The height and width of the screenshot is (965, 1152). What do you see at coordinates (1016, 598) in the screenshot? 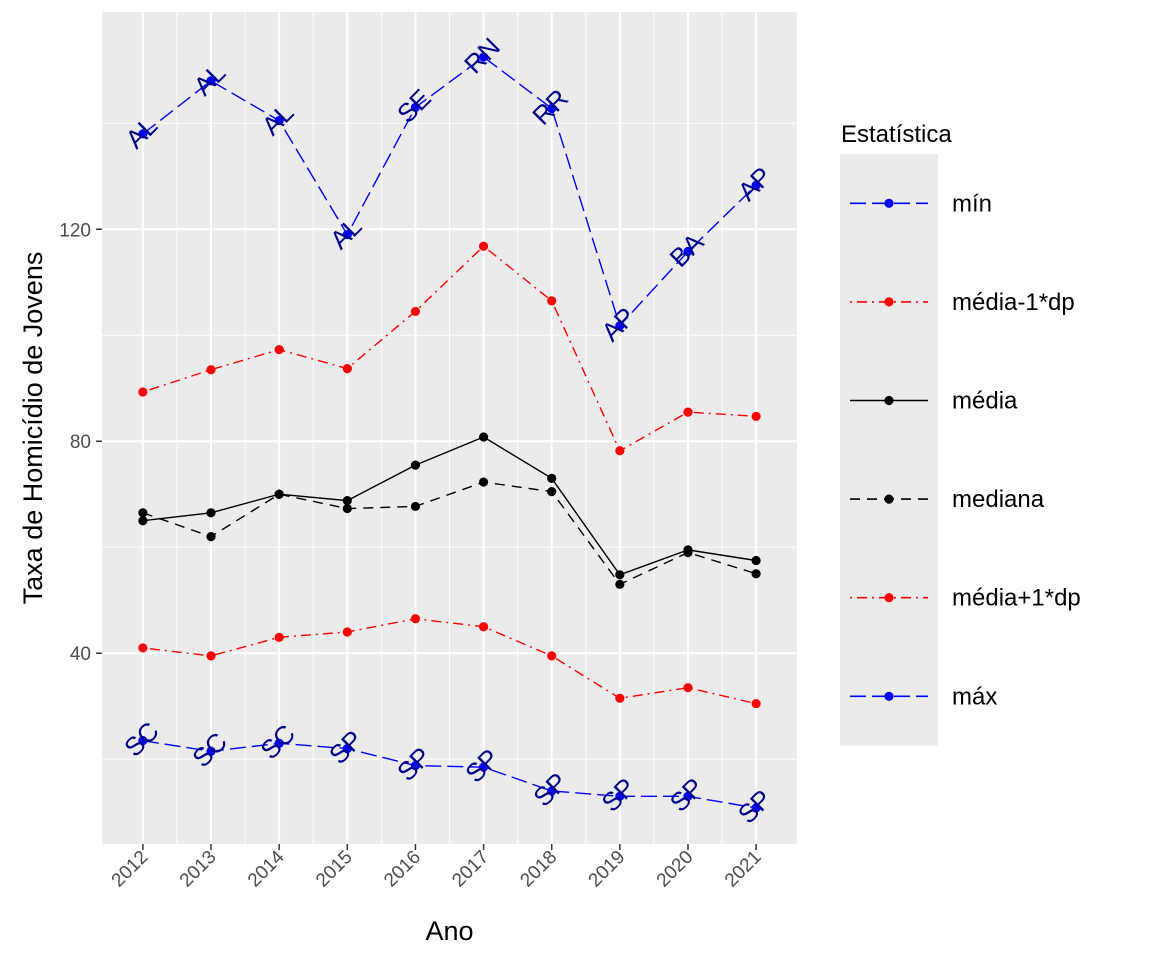
I see `legend-label-mean_plus_sd: média+1*dp` at bounding box center [1016, 598].